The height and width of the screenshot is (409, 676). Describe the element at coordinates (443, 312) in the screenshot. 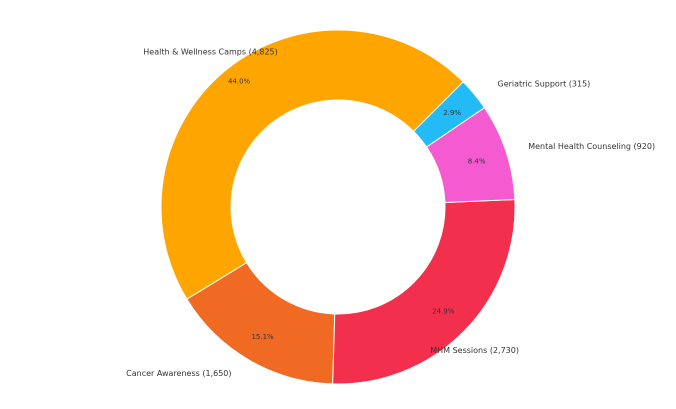

I see `pct-label-mhm-sessions: 24.9%` at that location.